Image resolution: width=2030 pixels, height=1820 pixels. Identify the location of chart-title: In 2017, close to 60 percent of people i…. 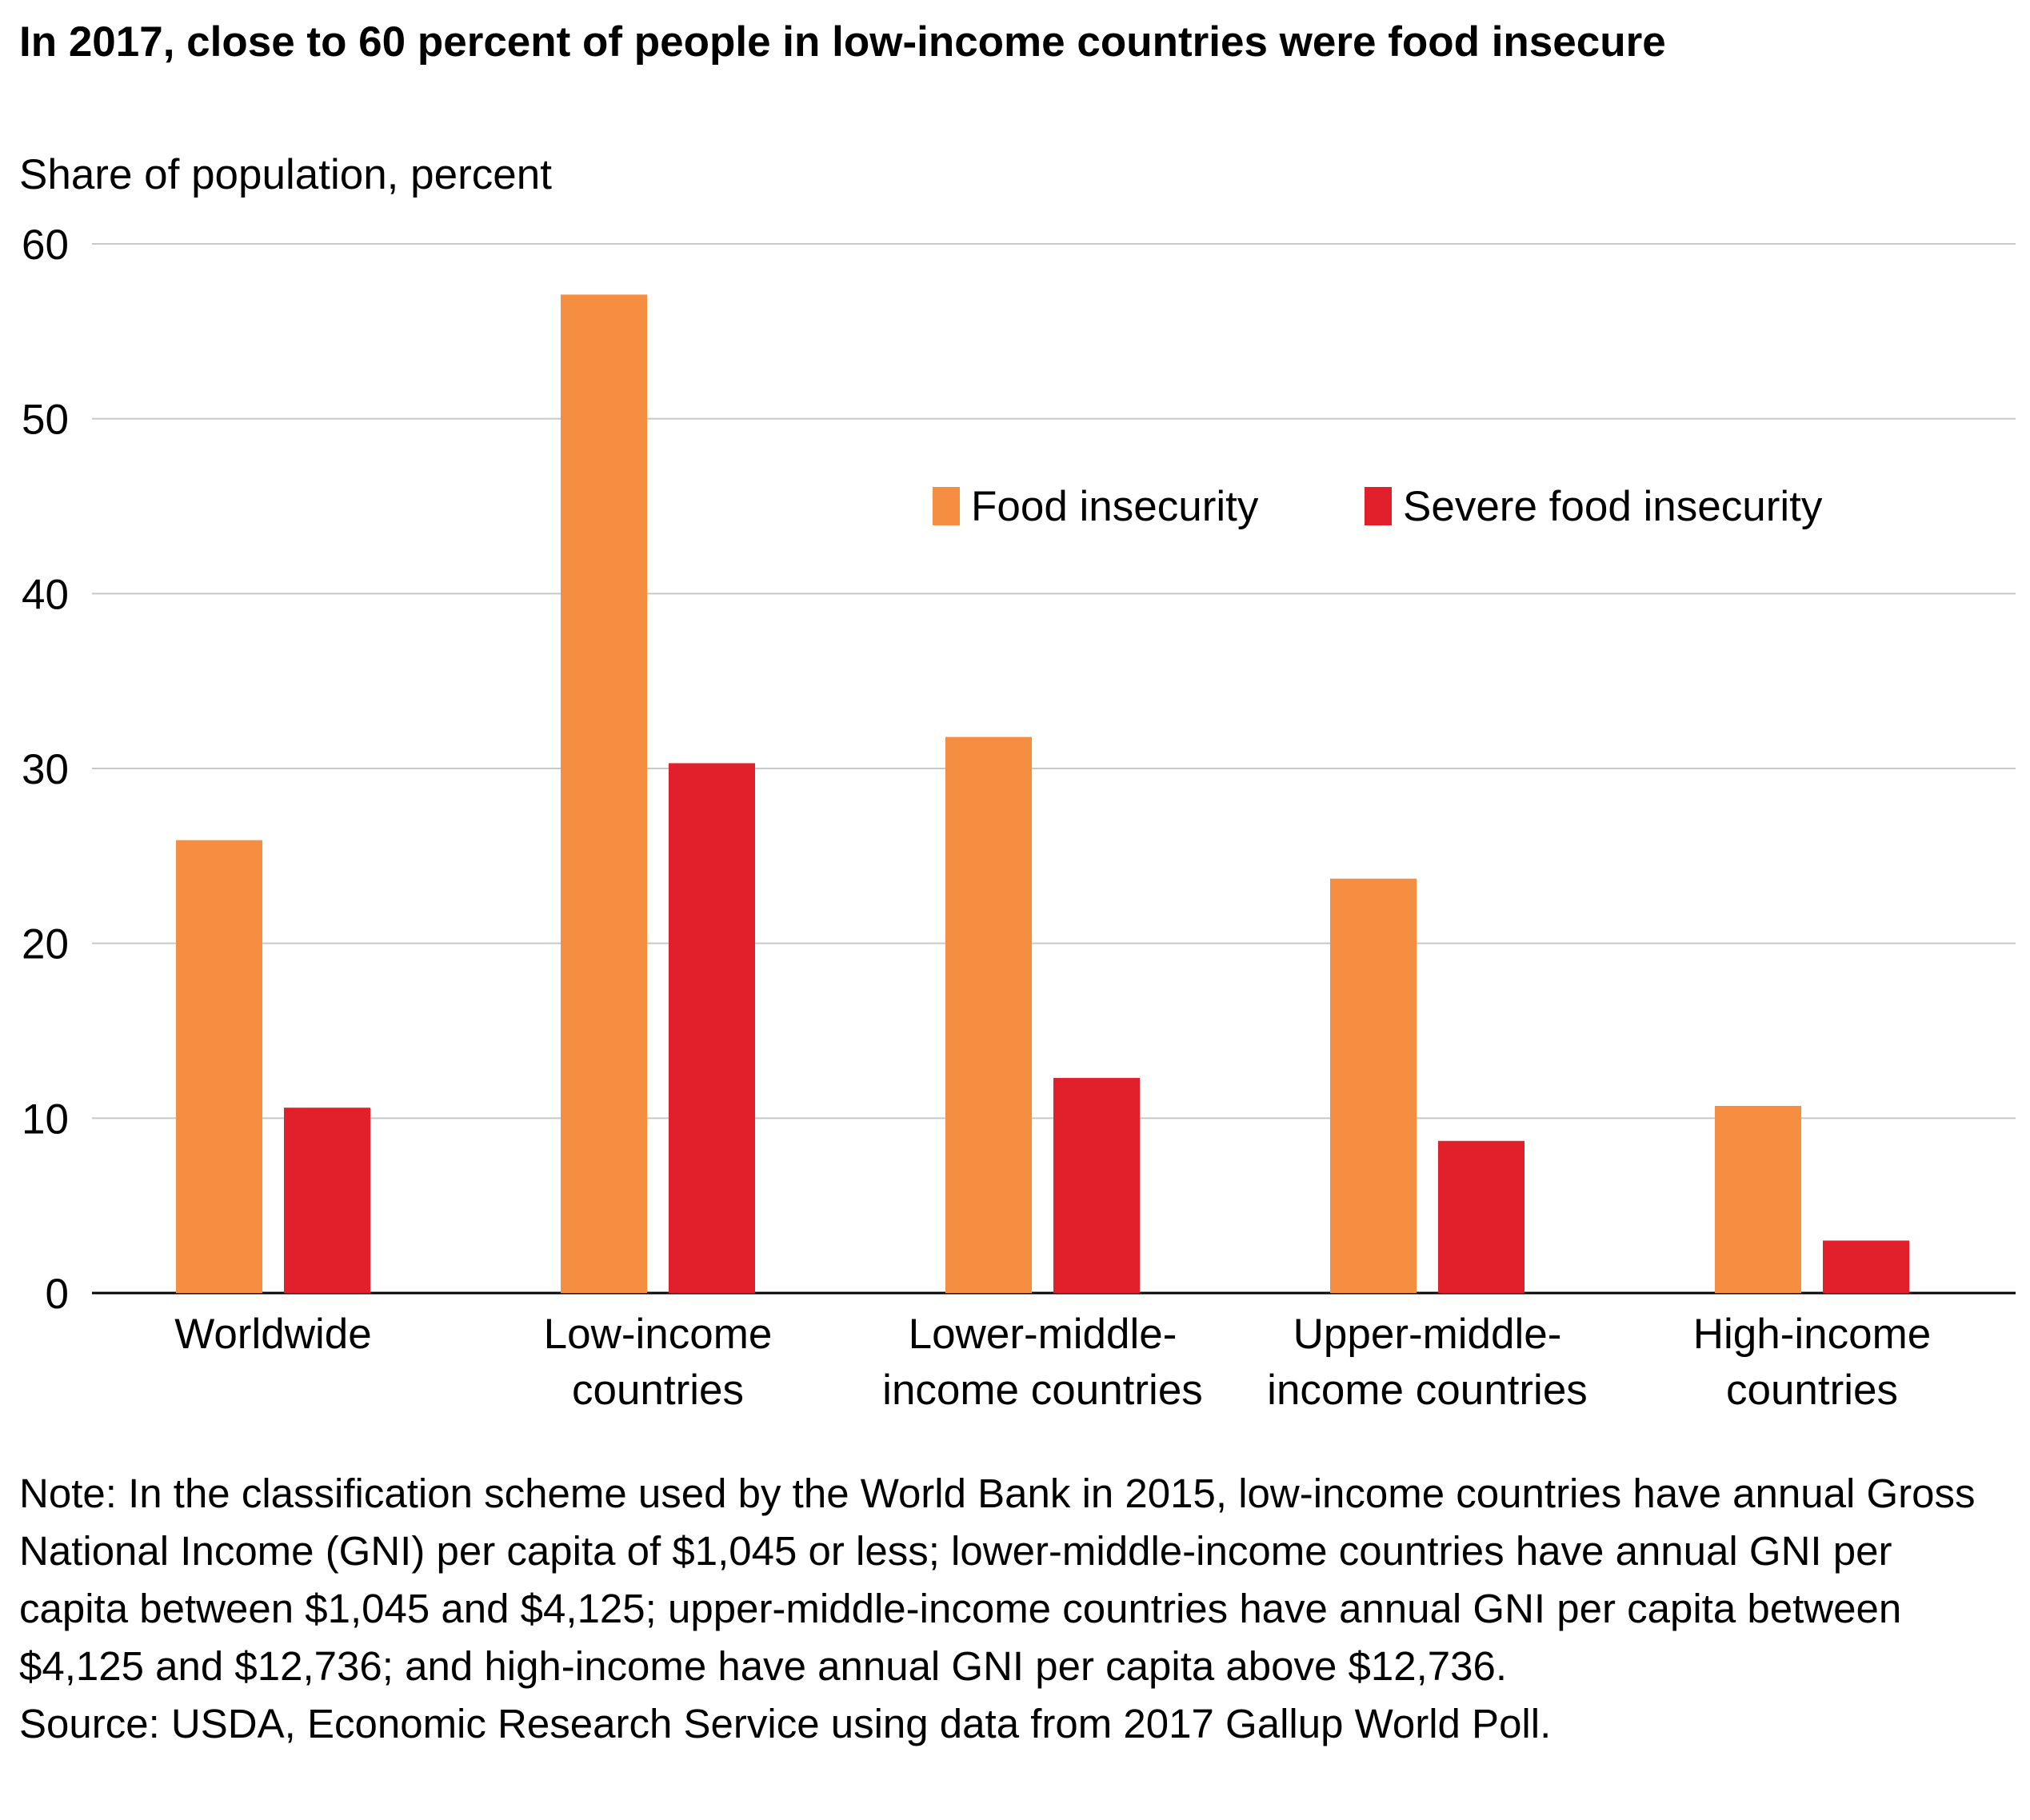
(842, 42).